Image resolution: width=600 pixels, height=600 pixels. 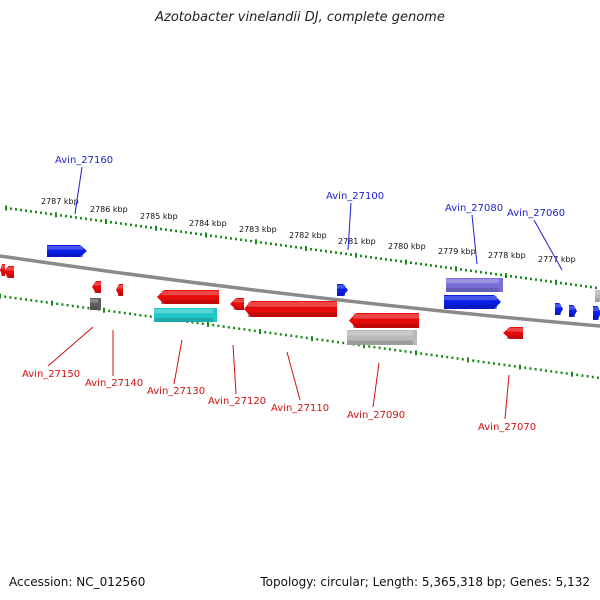 What do you see at coordinates (51, 374) in the screenshot?
I see `gene-label: Avin_27150` at bounding box center [51, 374].